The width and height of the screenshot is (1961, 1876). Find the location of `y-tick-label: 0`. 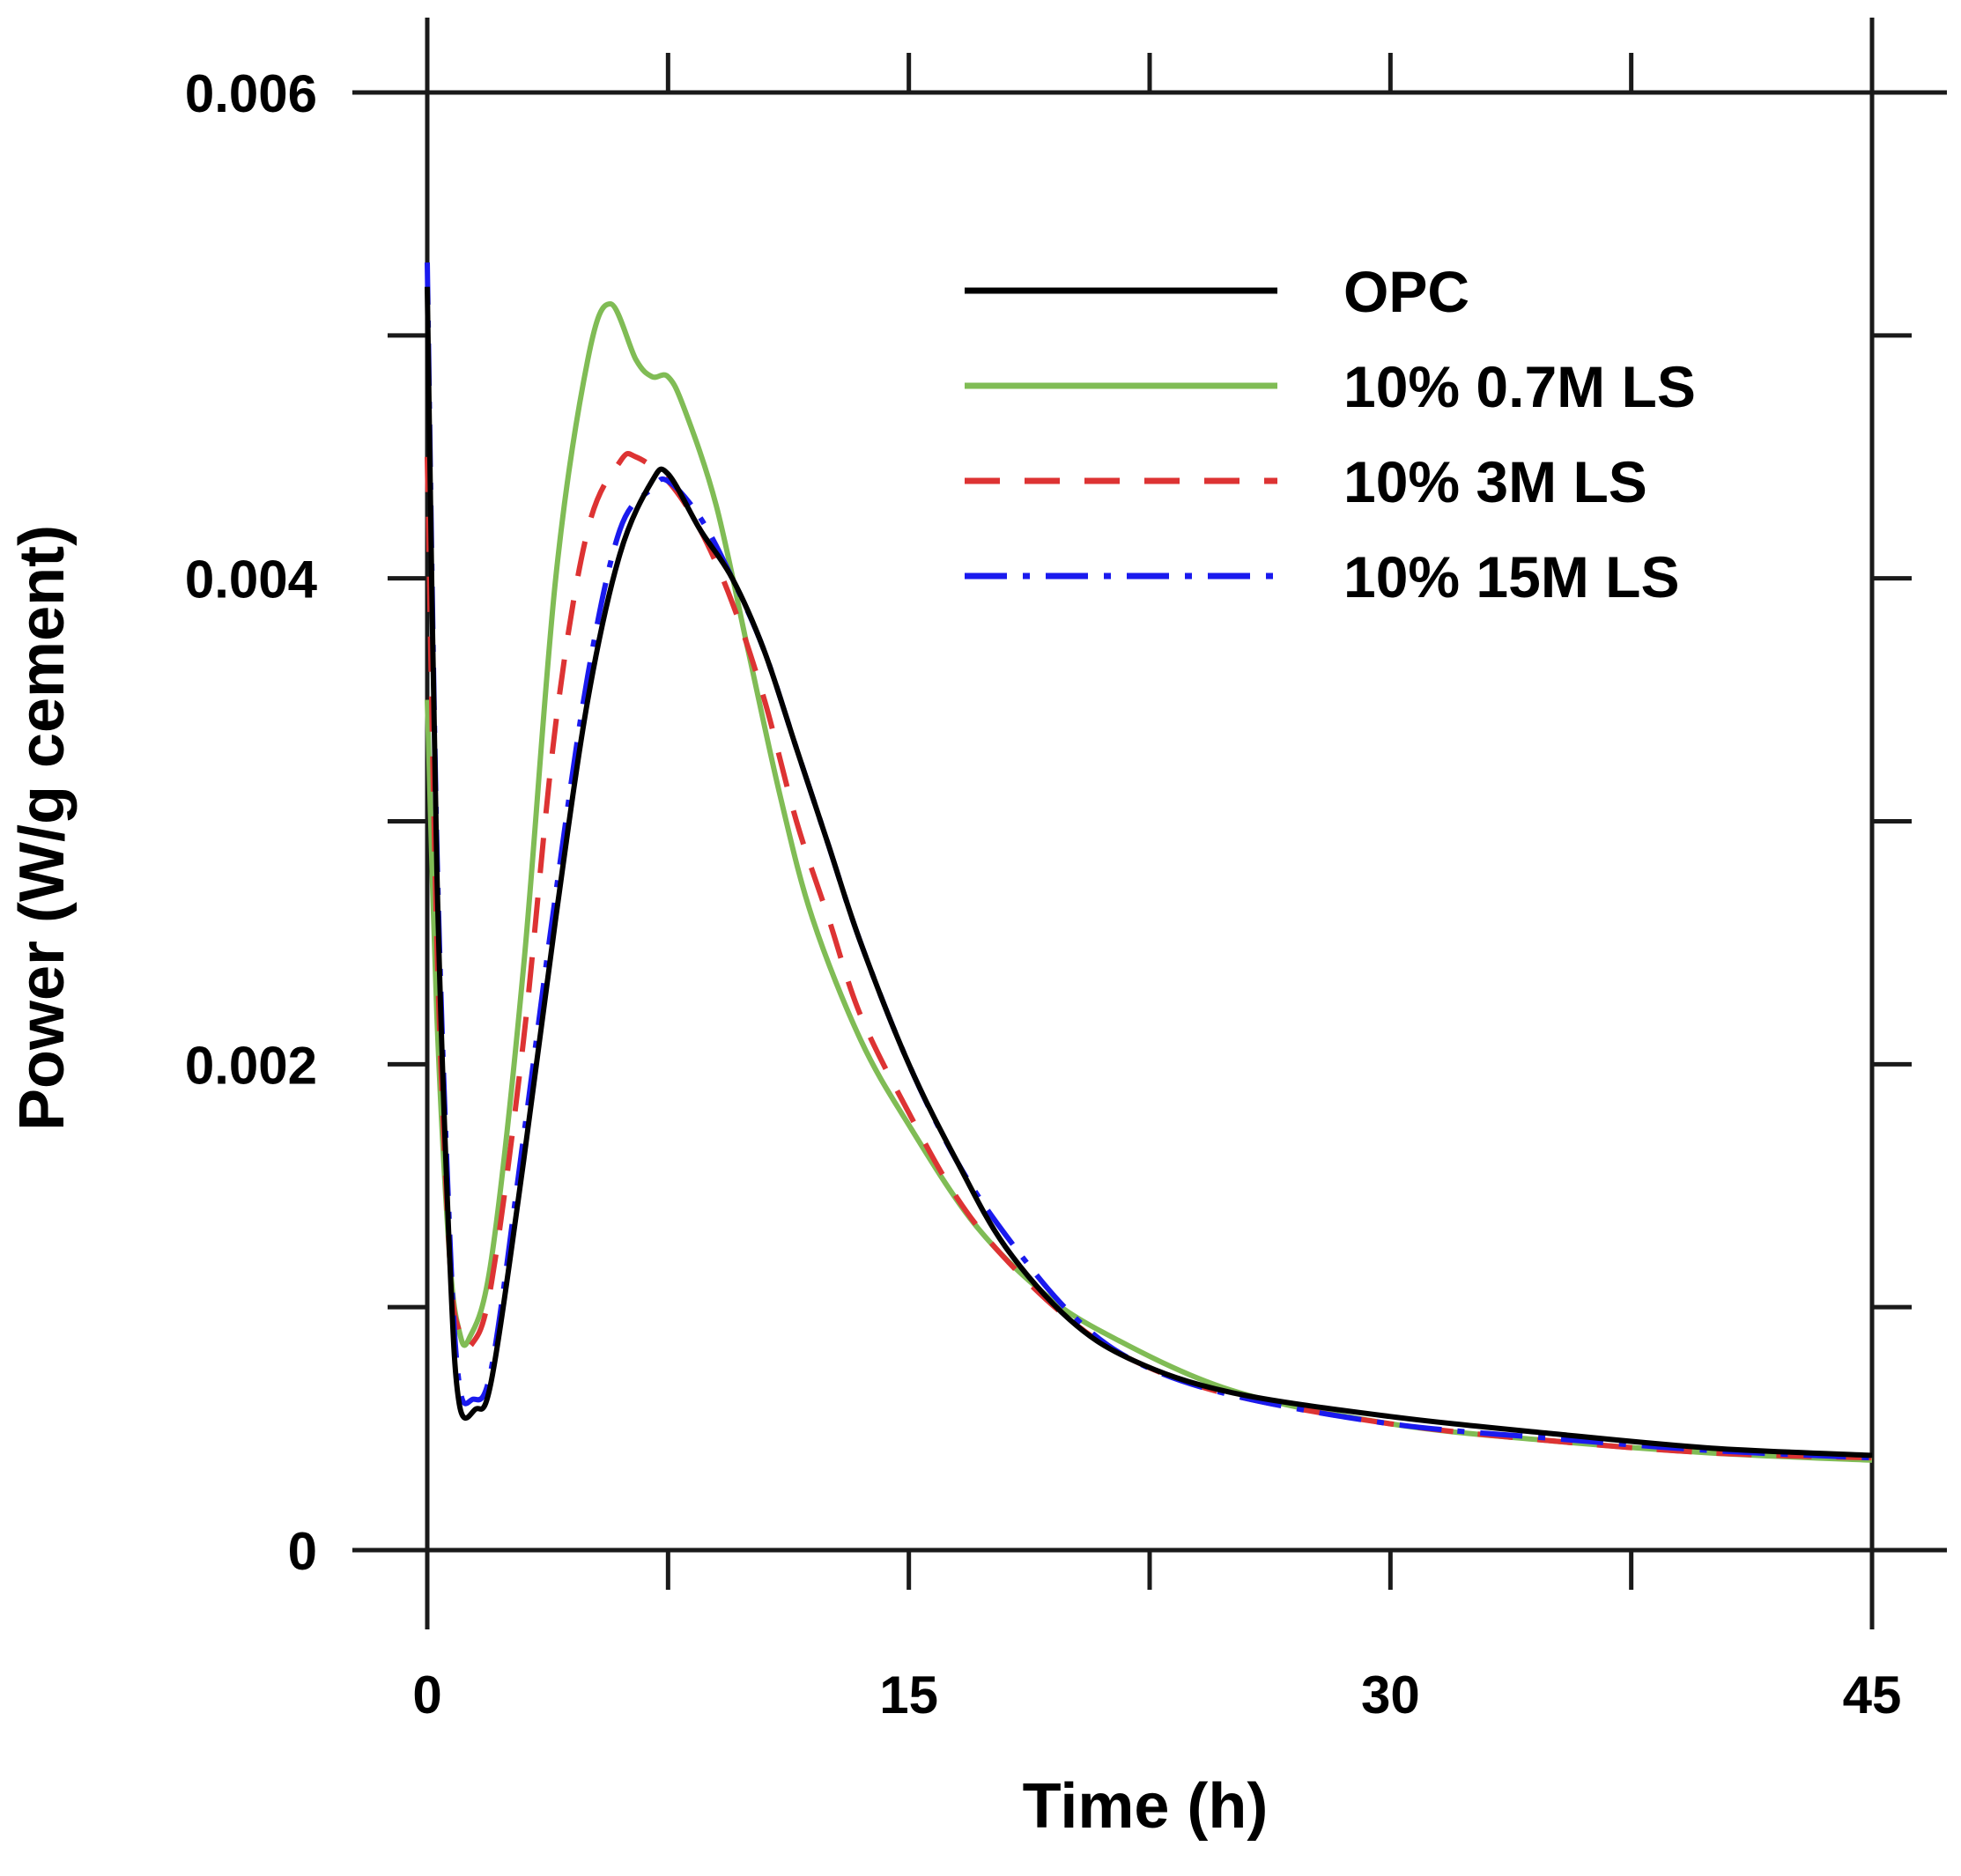

y-tick-label: 0 is located at coordinates (302, 1551).